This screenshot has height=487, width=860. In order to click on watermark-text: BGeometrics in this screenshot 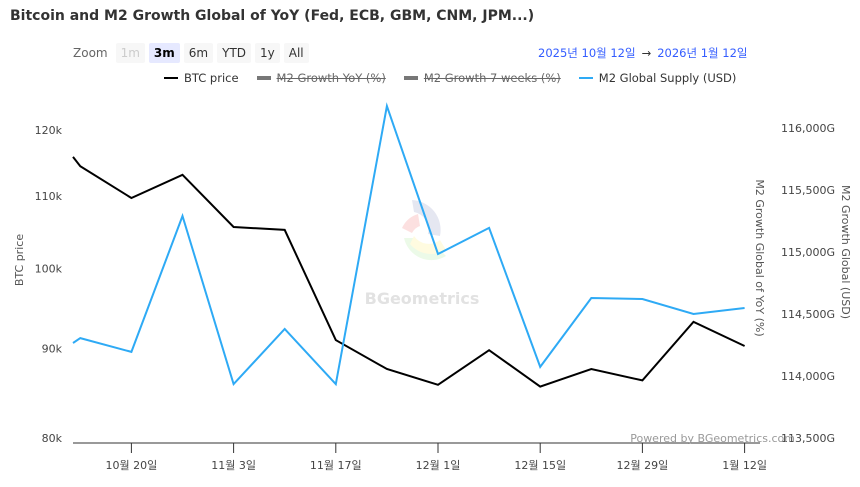, I will do `click(422, 298)`.